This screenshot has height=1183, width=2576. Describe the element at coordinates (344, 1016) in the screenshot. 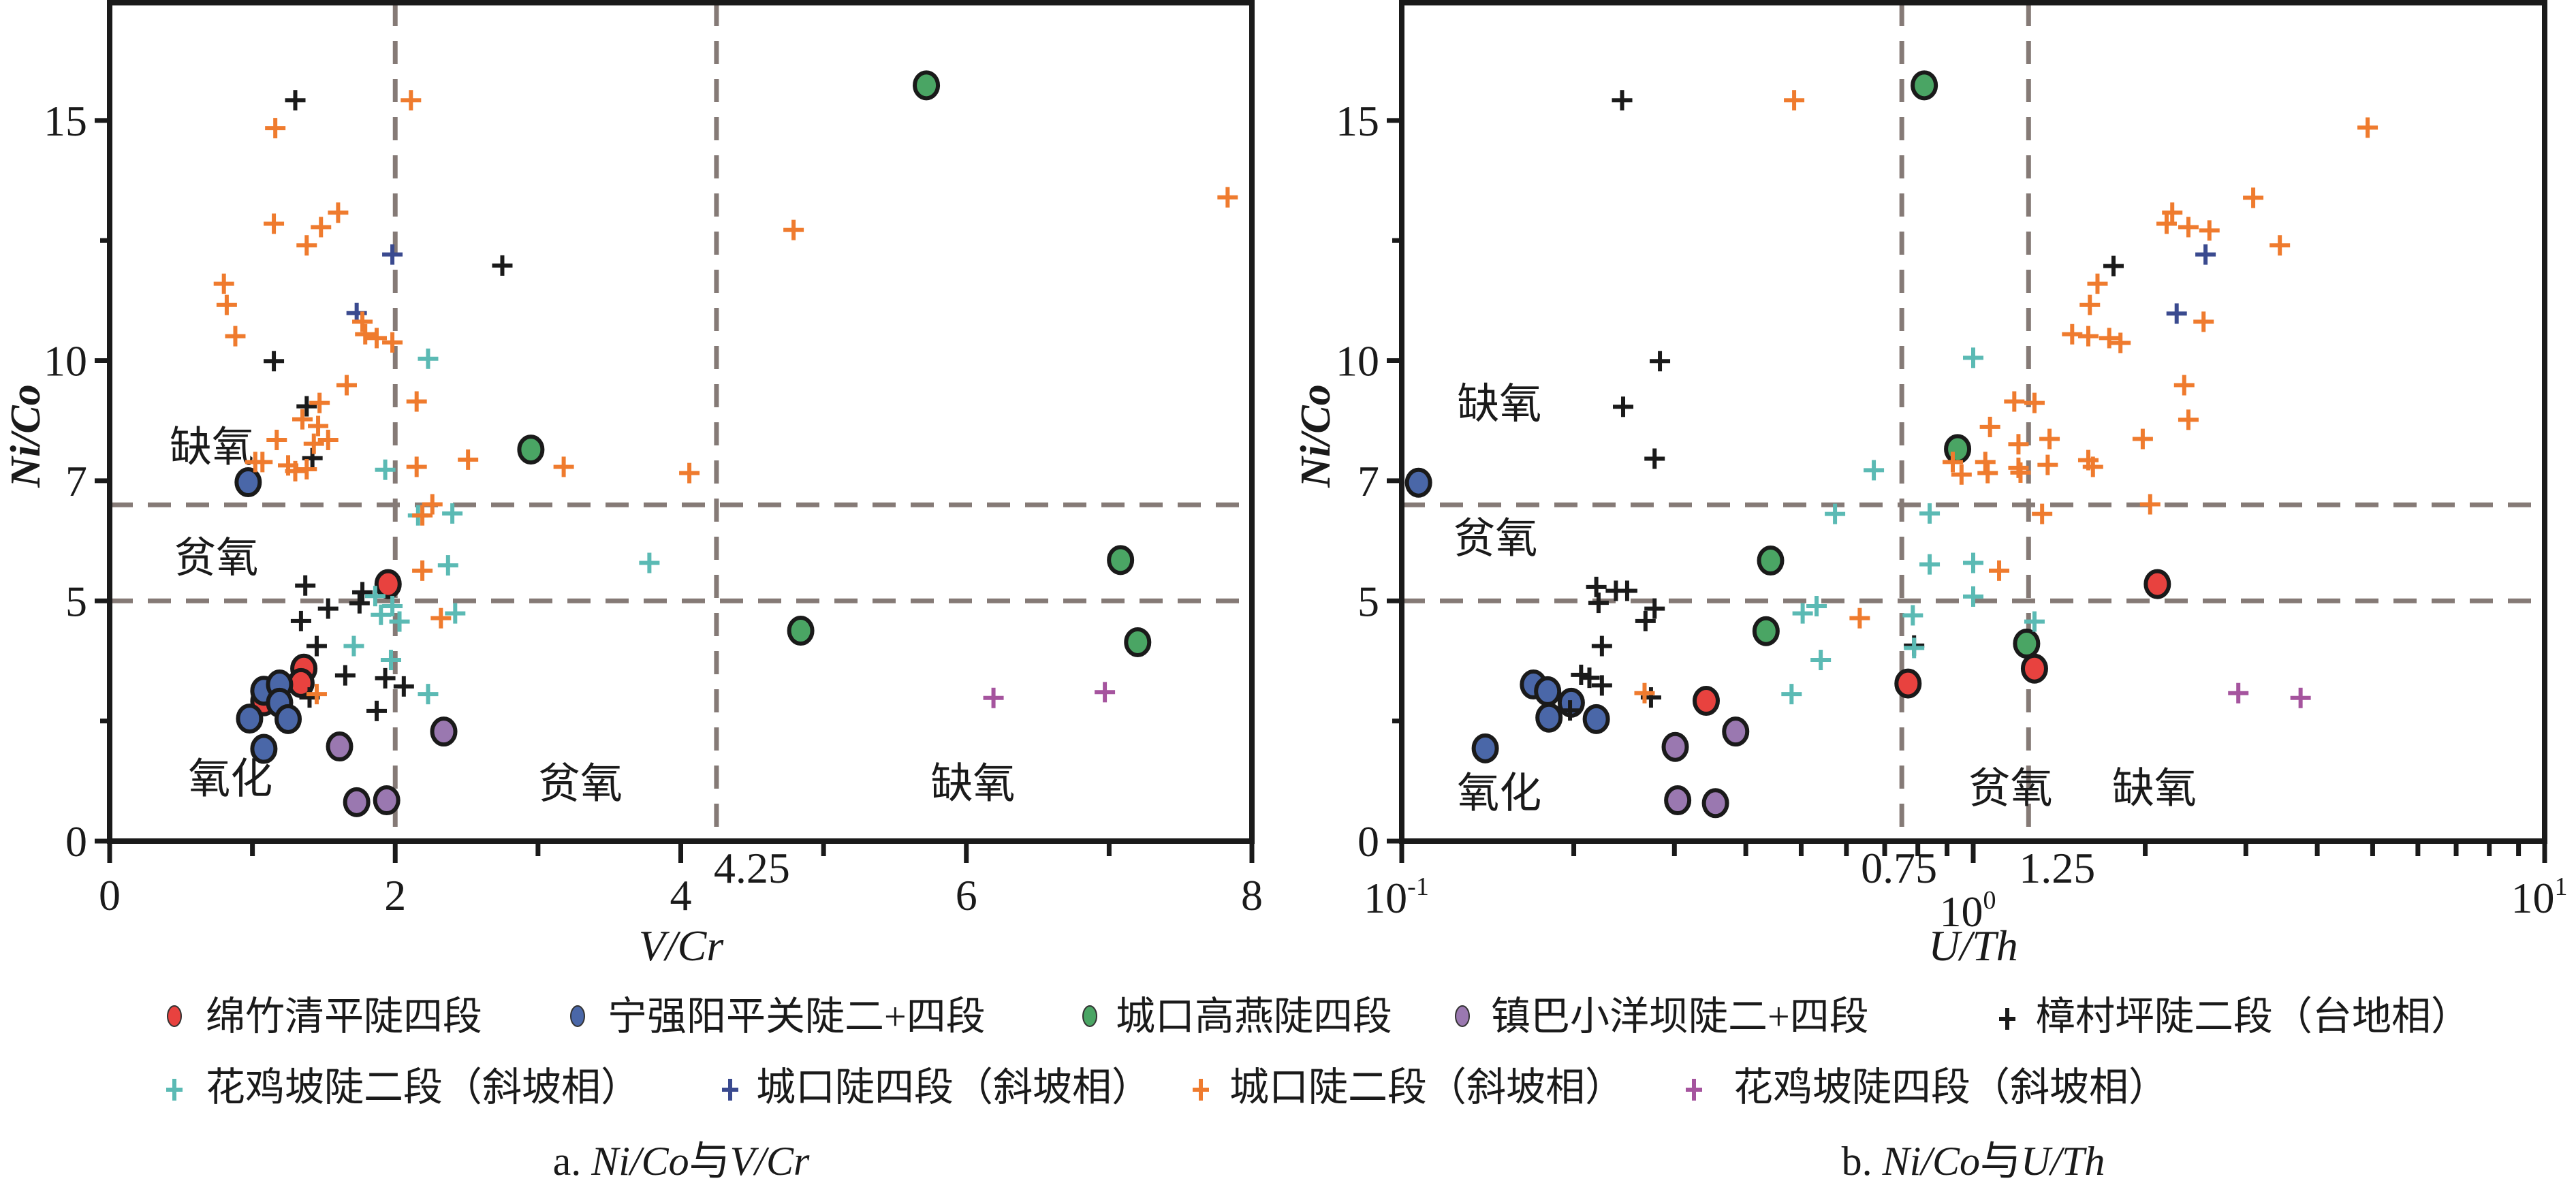

I see `legend-label: 绵竹清平陡四段` at that location.